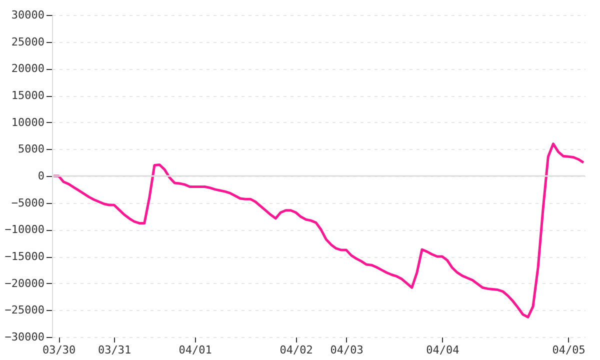 The height and width of the screenshot is (360, 600). Describe the element at coordinates (24, 283) in the screenshot. I see `y-tick-label: −20000` at that location.